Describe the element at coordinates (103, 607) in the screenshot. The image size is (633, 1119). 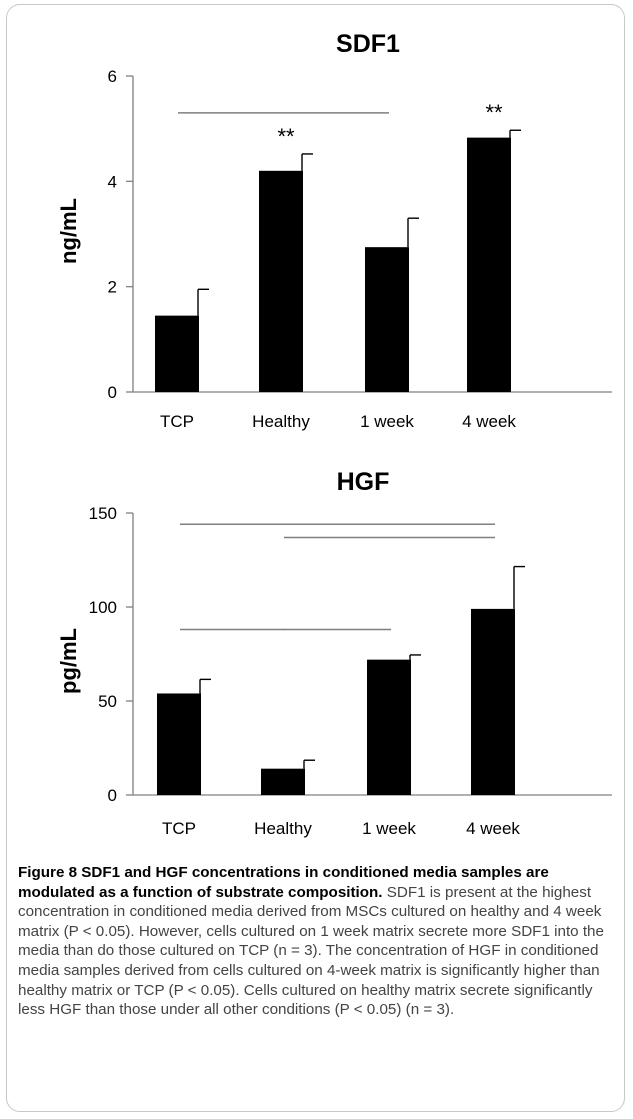
I see `y-tick-label: 100` at that location.